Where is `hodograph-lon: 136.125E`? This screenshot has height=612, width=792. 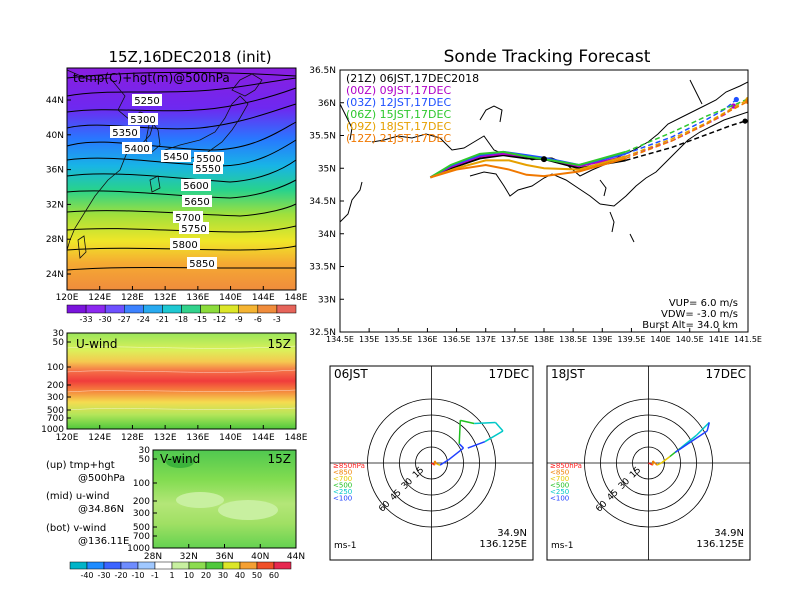 hodograph-lon: 136.125E is located at coordinates (503, 544).